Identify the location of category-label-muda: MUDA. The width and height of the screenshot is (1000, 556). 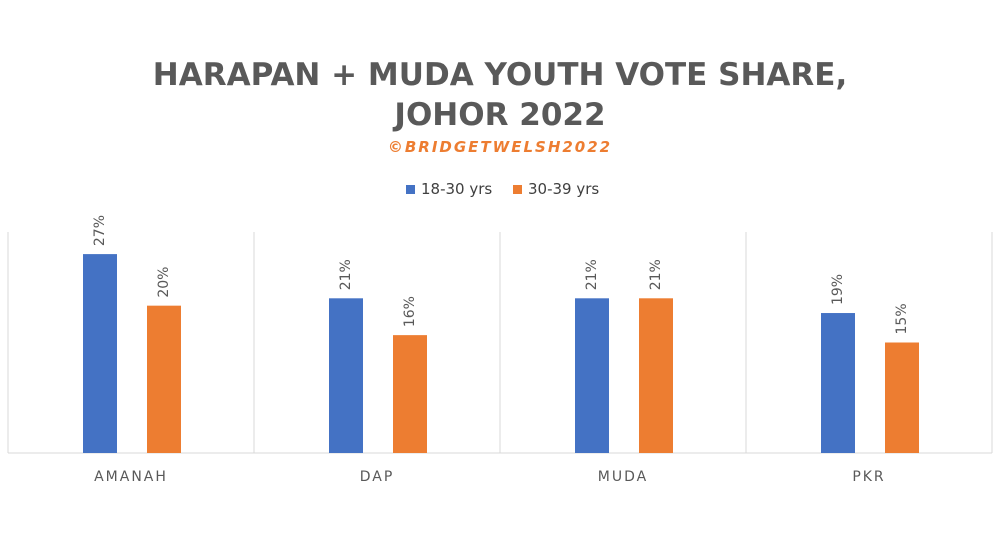
(623, 477).